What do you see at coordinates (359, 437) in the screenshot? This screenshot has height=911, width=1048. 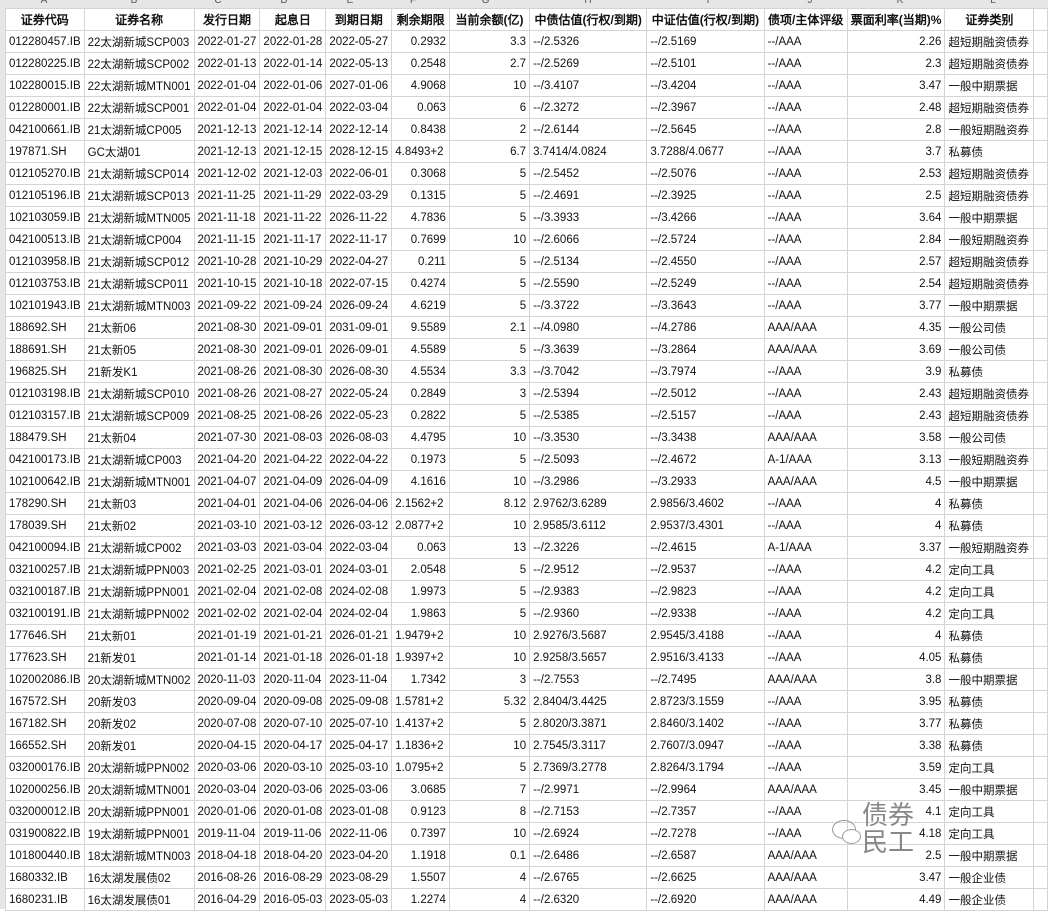 I see `table-cell: 2026-08-03` at bounding box center [359, 437].